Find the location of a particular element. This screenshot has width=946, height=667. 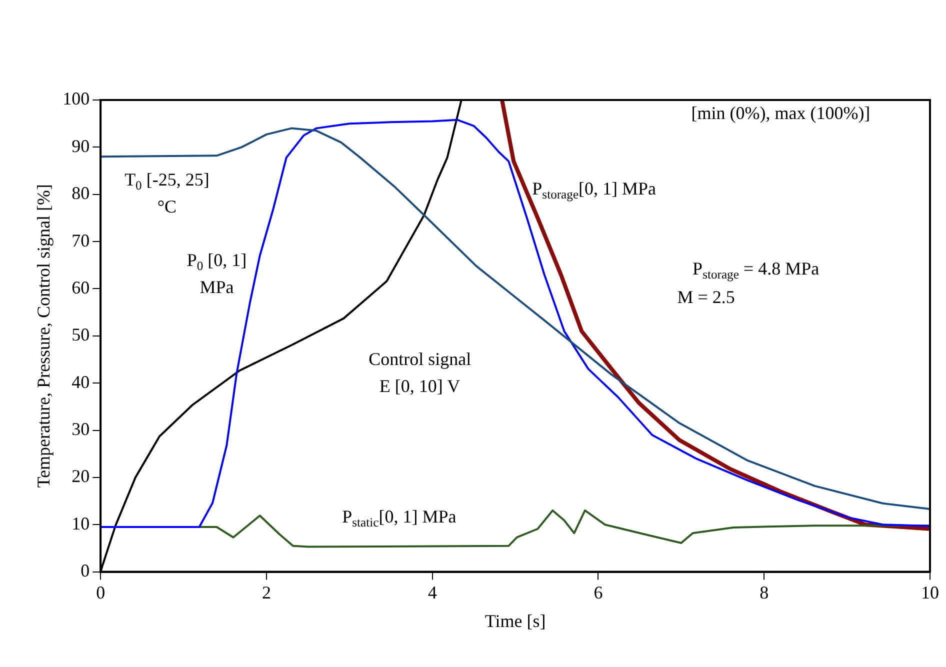

annotation: M = 2.5 is located at coordinates (706, 296).